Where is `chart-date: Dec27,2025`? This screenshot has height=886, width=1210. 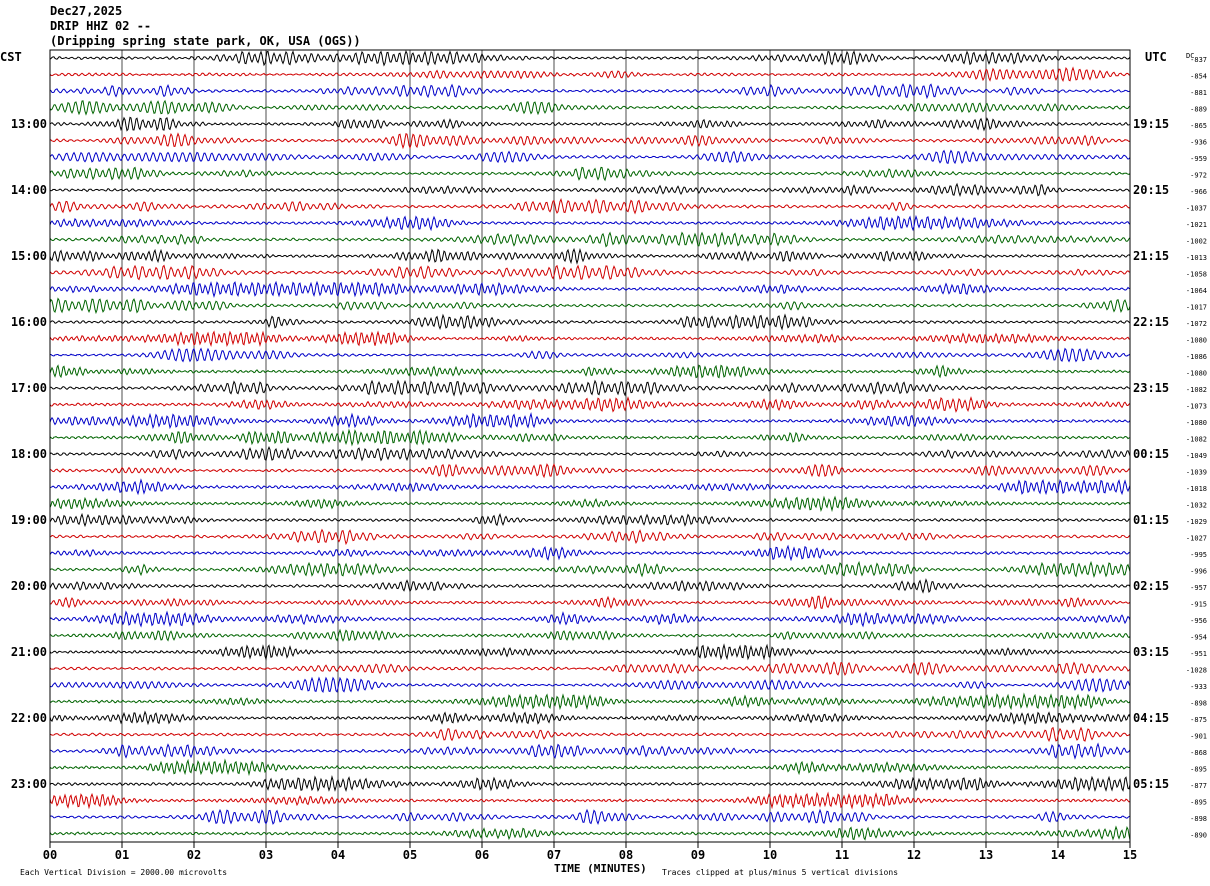 chart-date: Dec27,2025 is located at coordinates (86, 11).